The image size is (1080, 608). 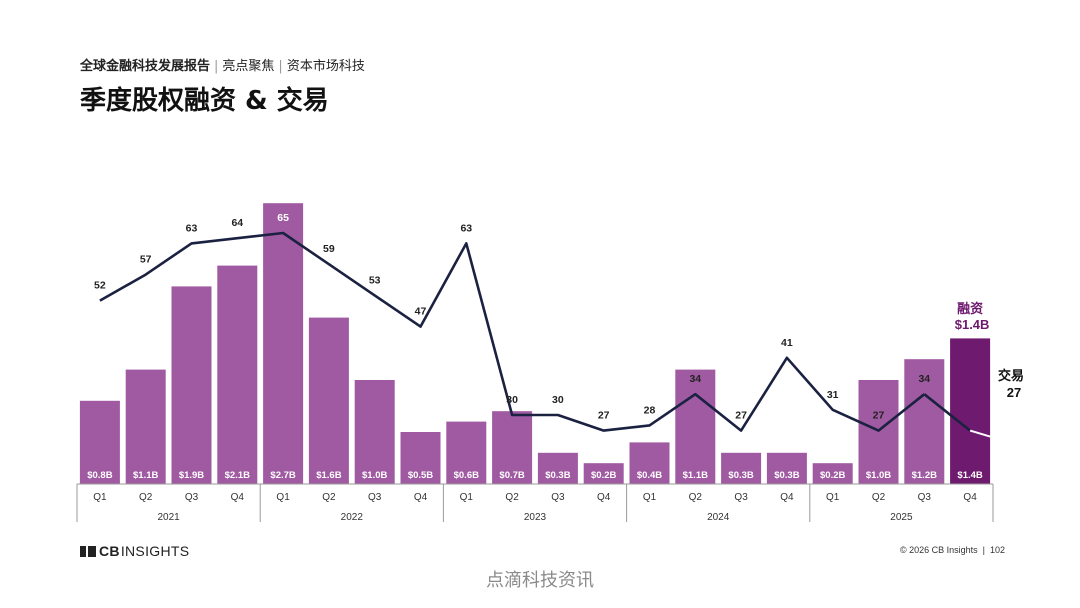 What do you see at coordinates (191, 475) in the screenshot?
I see `funding-bar-label: $1.9B` at bounding box center [191, 475].